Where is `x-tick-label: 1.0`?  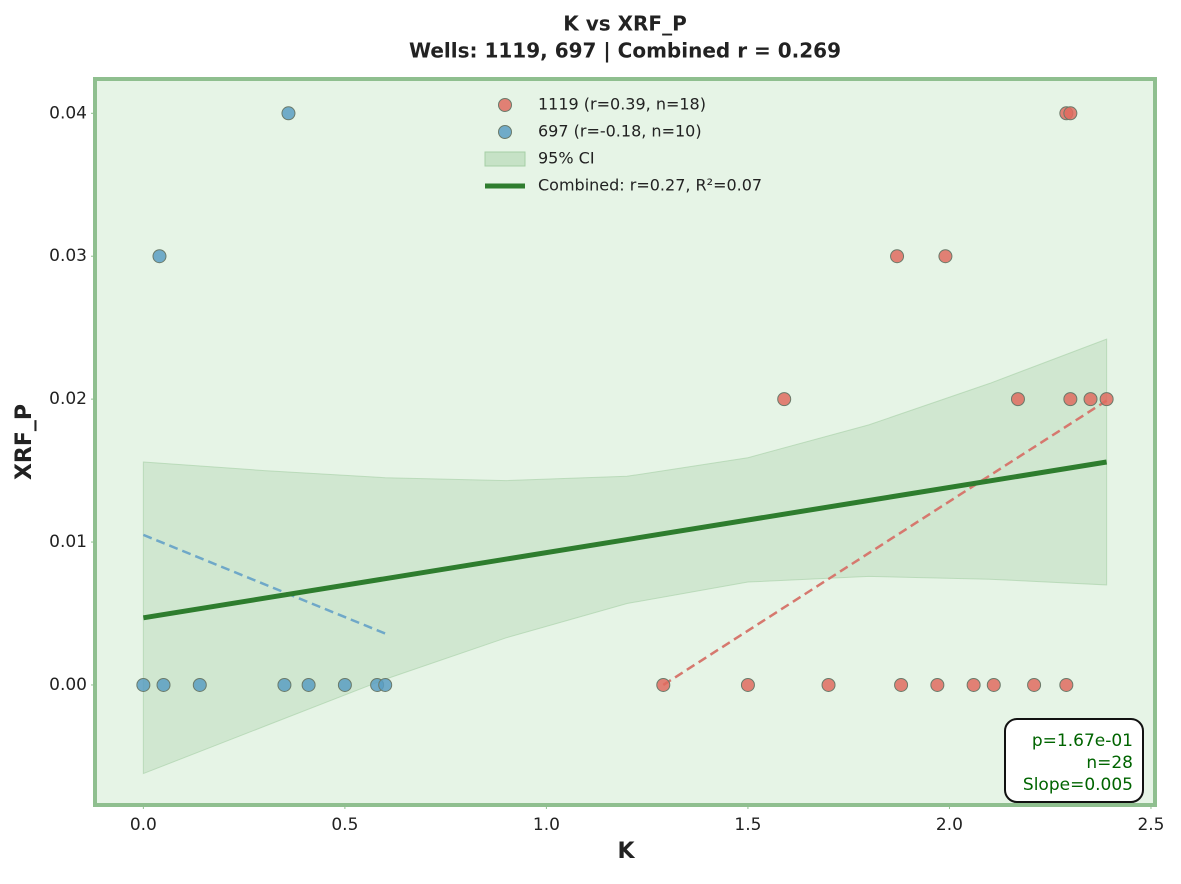
x-tick-label: 1.0 is located at coordinates (546, 825).